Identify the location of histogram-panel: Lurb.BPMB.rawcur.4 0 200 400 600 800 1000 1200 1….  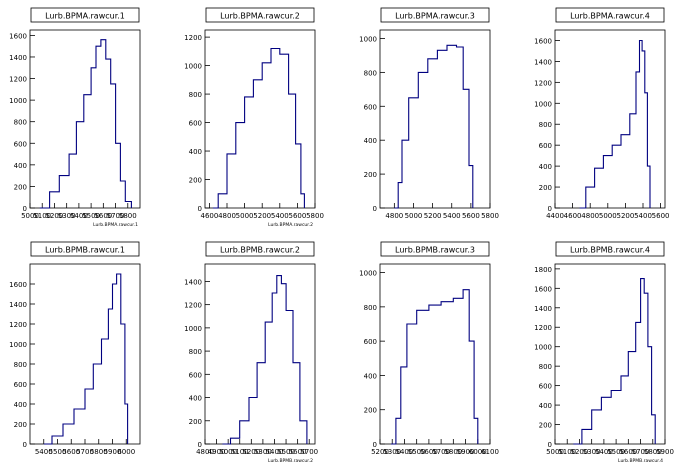
(604, 352).